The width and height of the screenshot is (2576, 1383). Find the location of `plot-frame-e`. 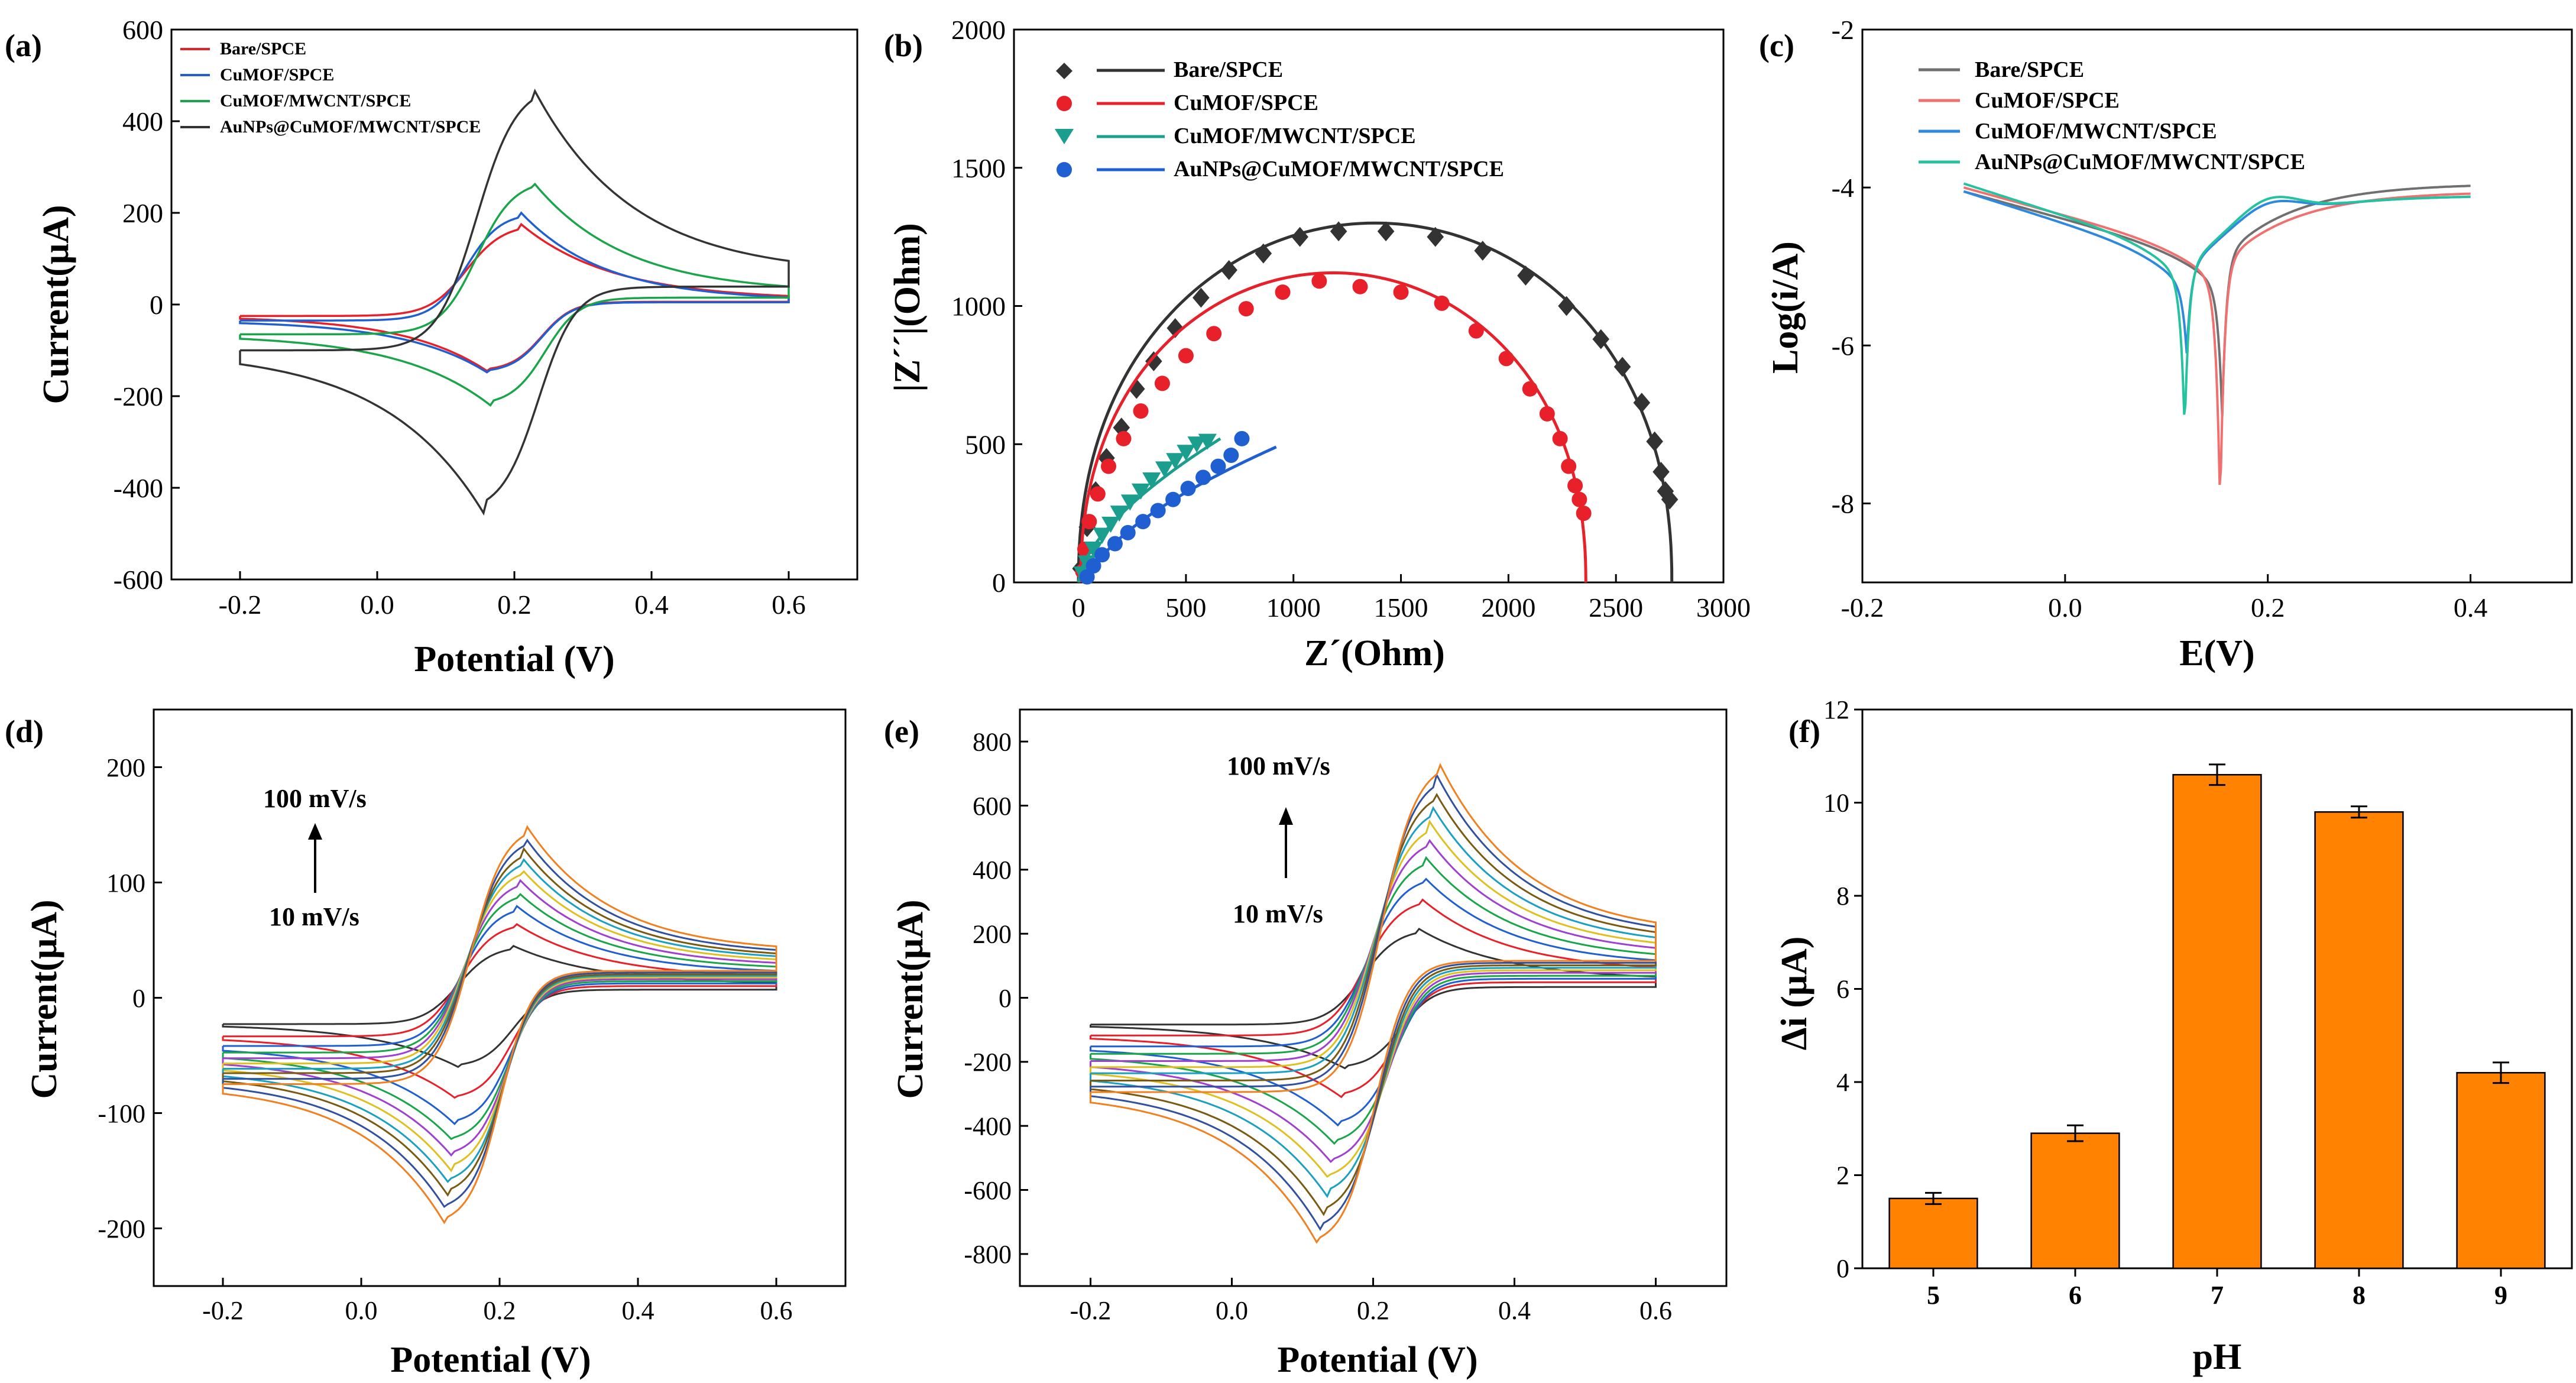

plot-frame-e is located at coordinates (1373, 997).